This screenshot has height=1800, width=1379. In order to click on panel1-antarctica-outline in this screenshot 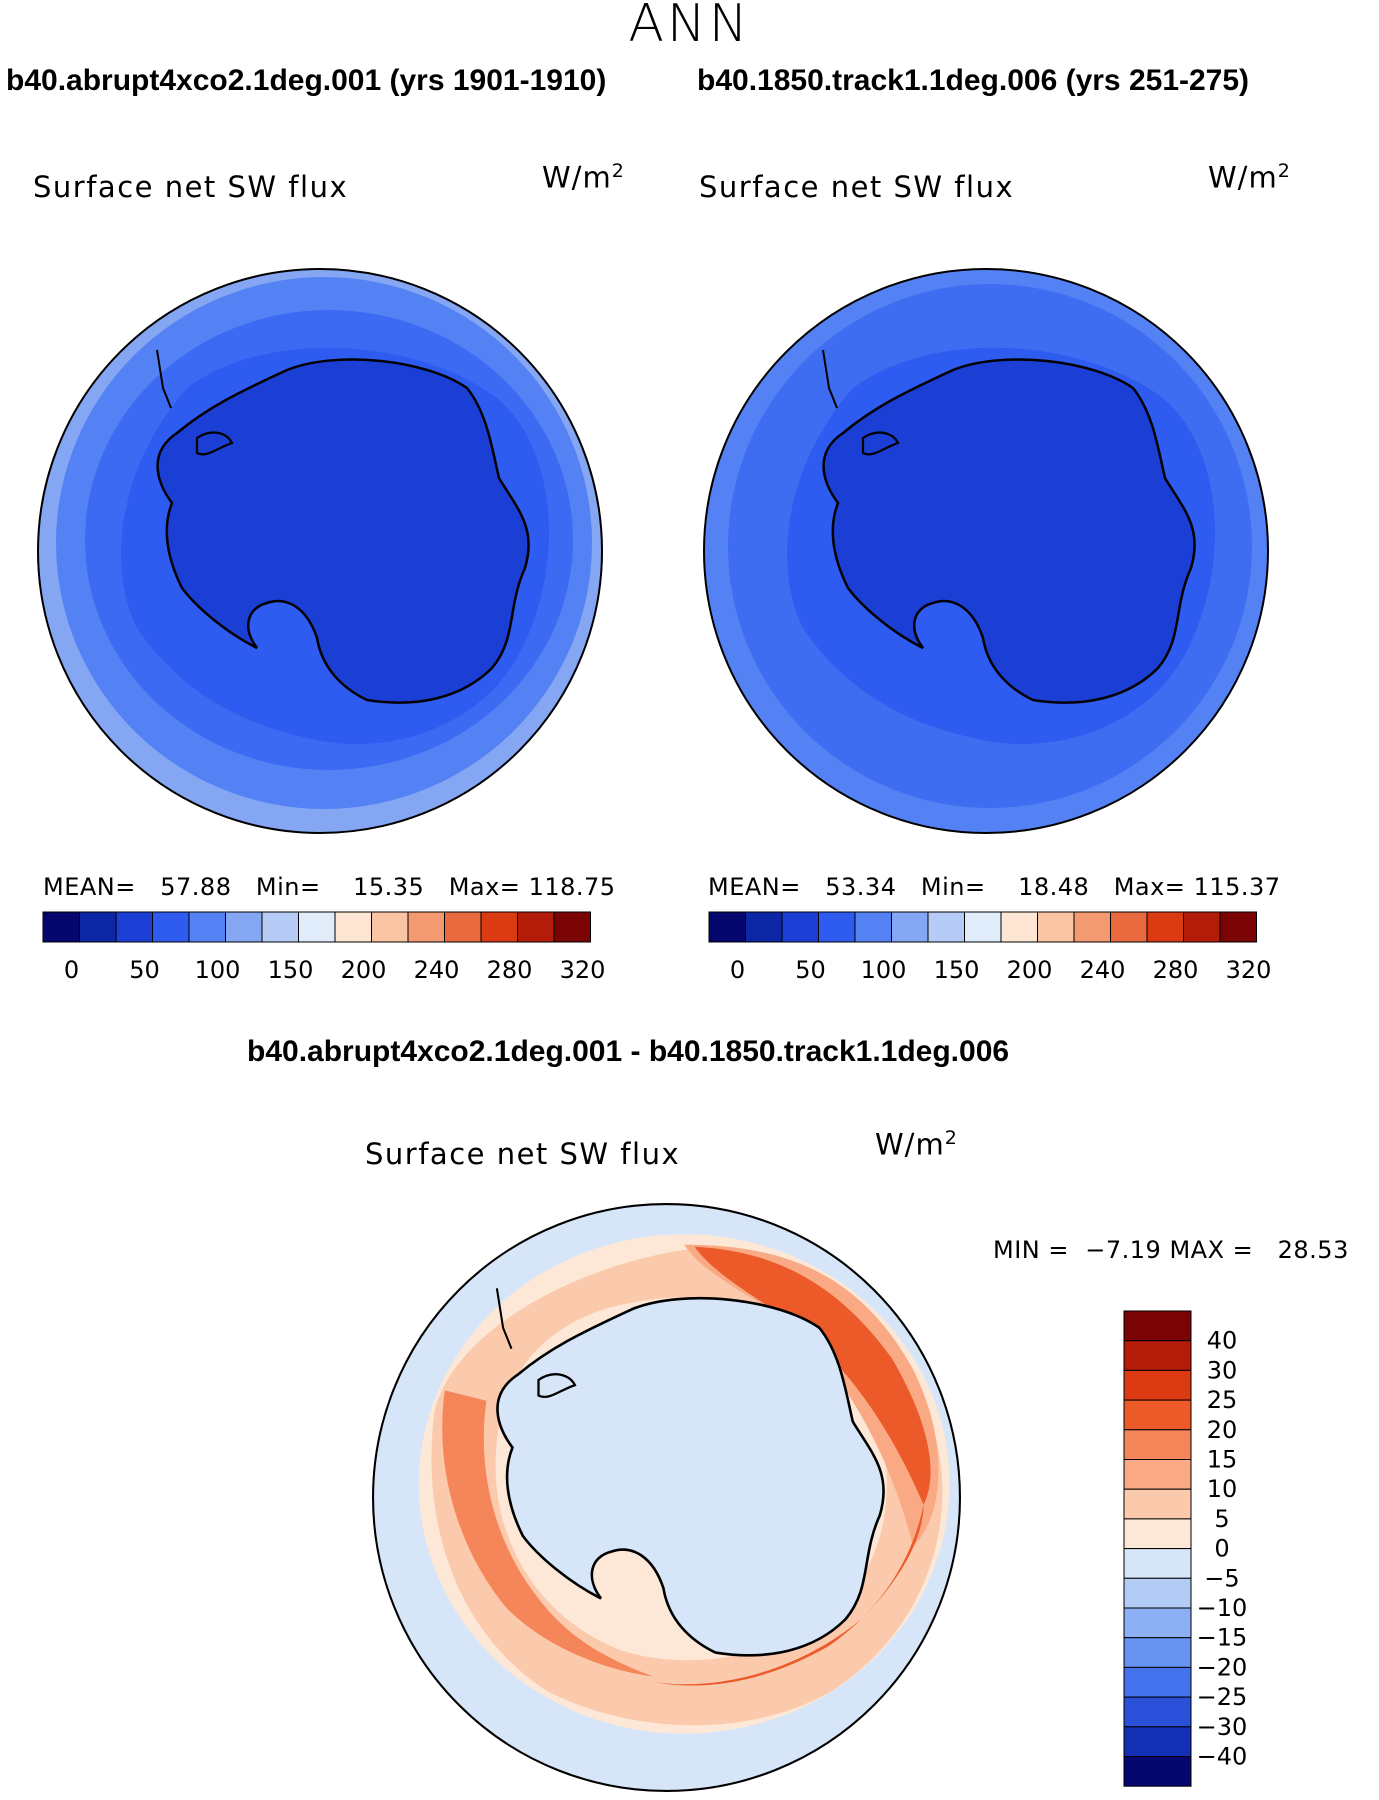, I will do `click(343, 531)`.